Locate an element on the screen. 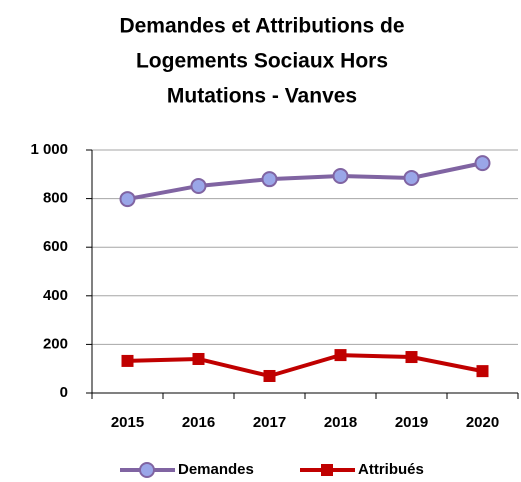 Image resolution: width=521 pixels, height=482 pixels. legend-label: Attribués is located at coordinates (391, 469).